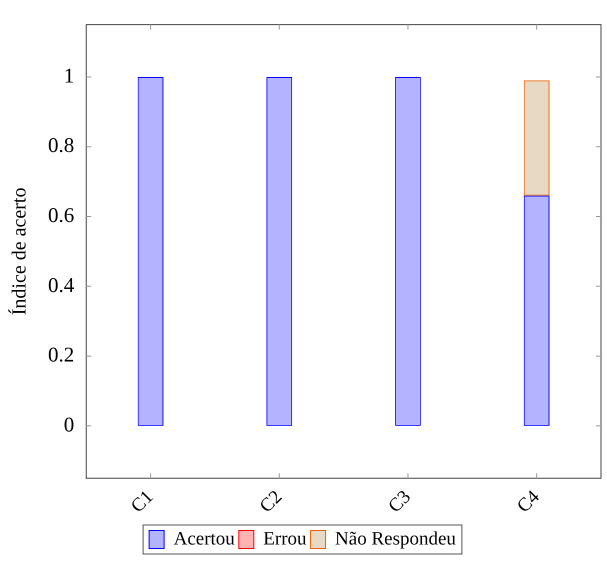 This screenshot has width=607, height=565. I want to click on x-tick-label: C4, so click(528, 502).